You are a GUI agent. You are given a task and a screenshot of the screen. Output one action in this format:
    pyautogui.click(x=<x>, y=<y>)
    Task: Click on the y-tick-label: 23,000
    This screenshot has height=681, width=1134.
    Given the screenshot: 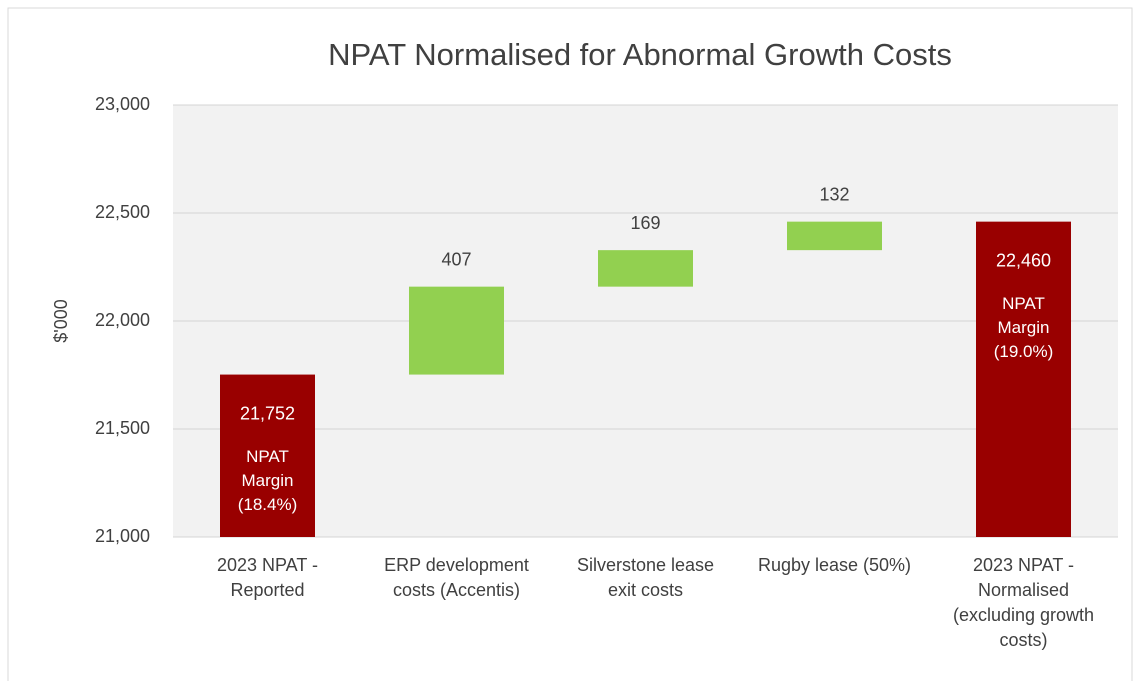 What is the action you would take?
    pyautogui.click(x=122, y=104)
    